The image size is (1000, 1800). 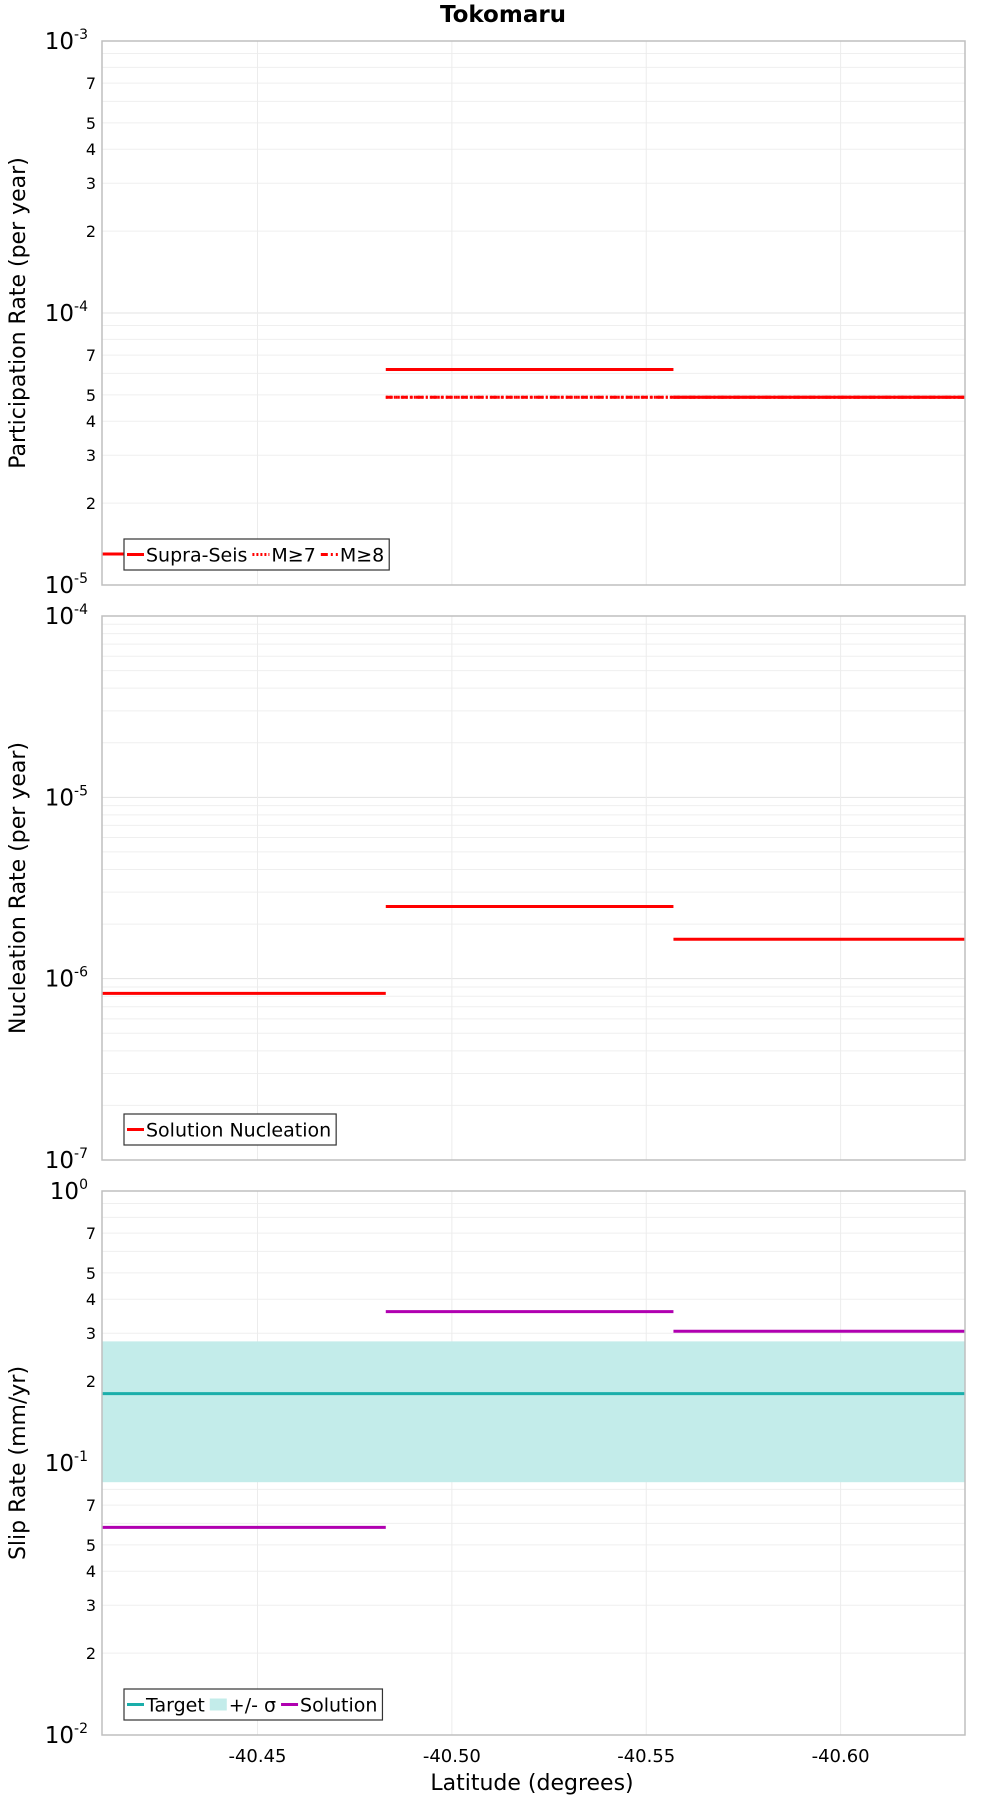 What do you see at coordinates (503, 15) in the screenshot?
I see `chart-title: Tokomaru` at bounding box center [503, 15].